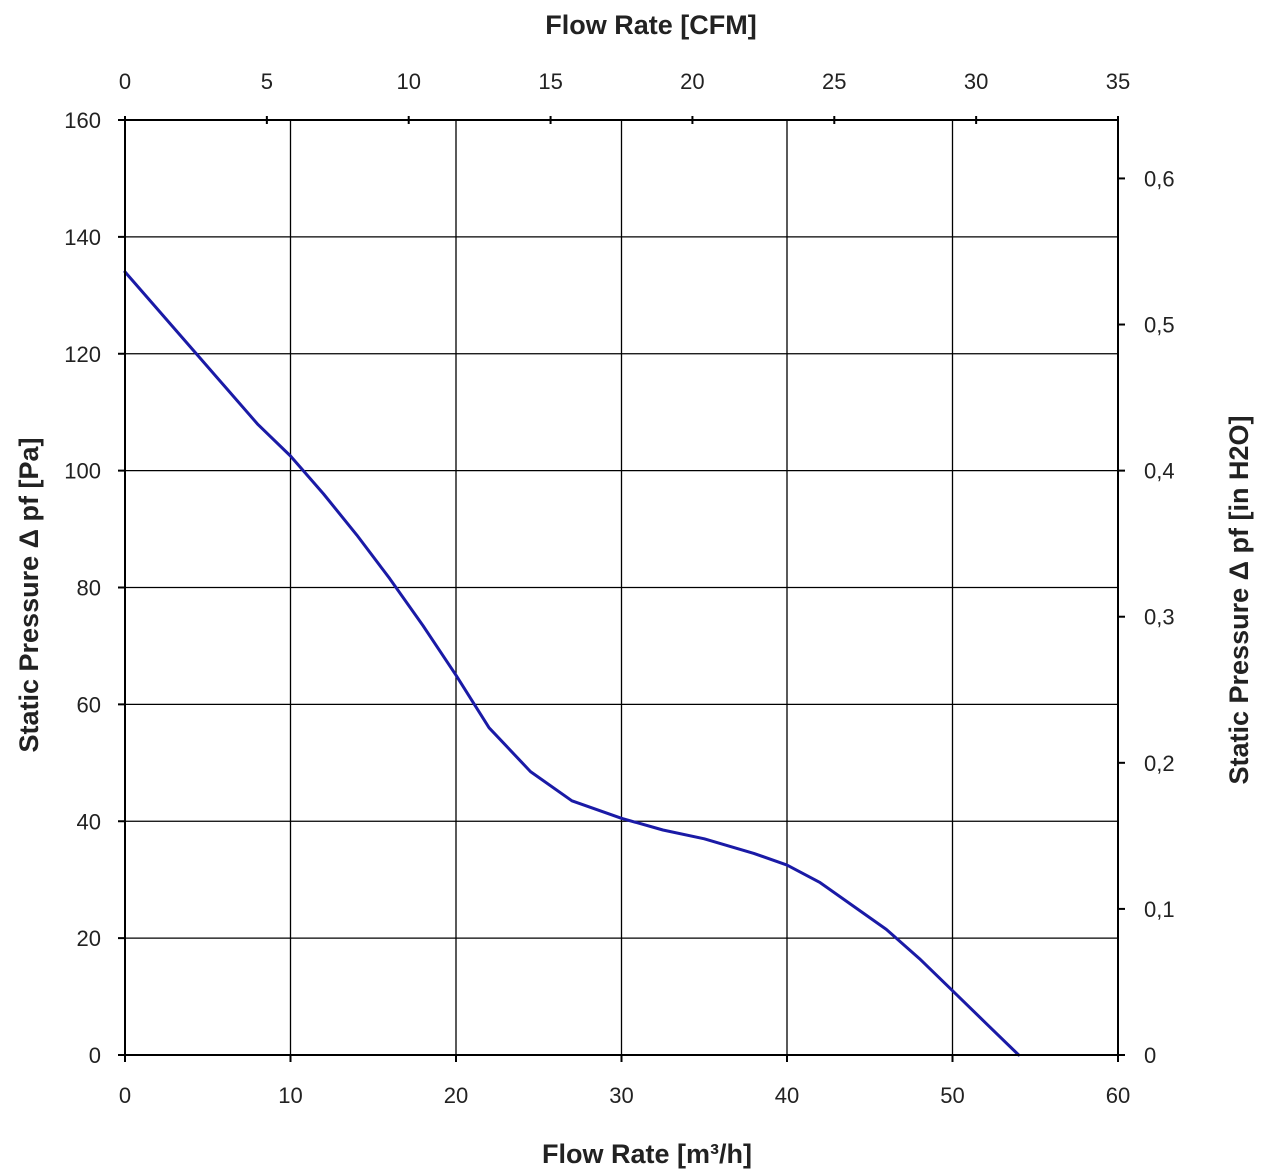 The width and height of the screenshot is (1267, 1171). I want to click on x2-tick-label: 30, so click(976, 81).